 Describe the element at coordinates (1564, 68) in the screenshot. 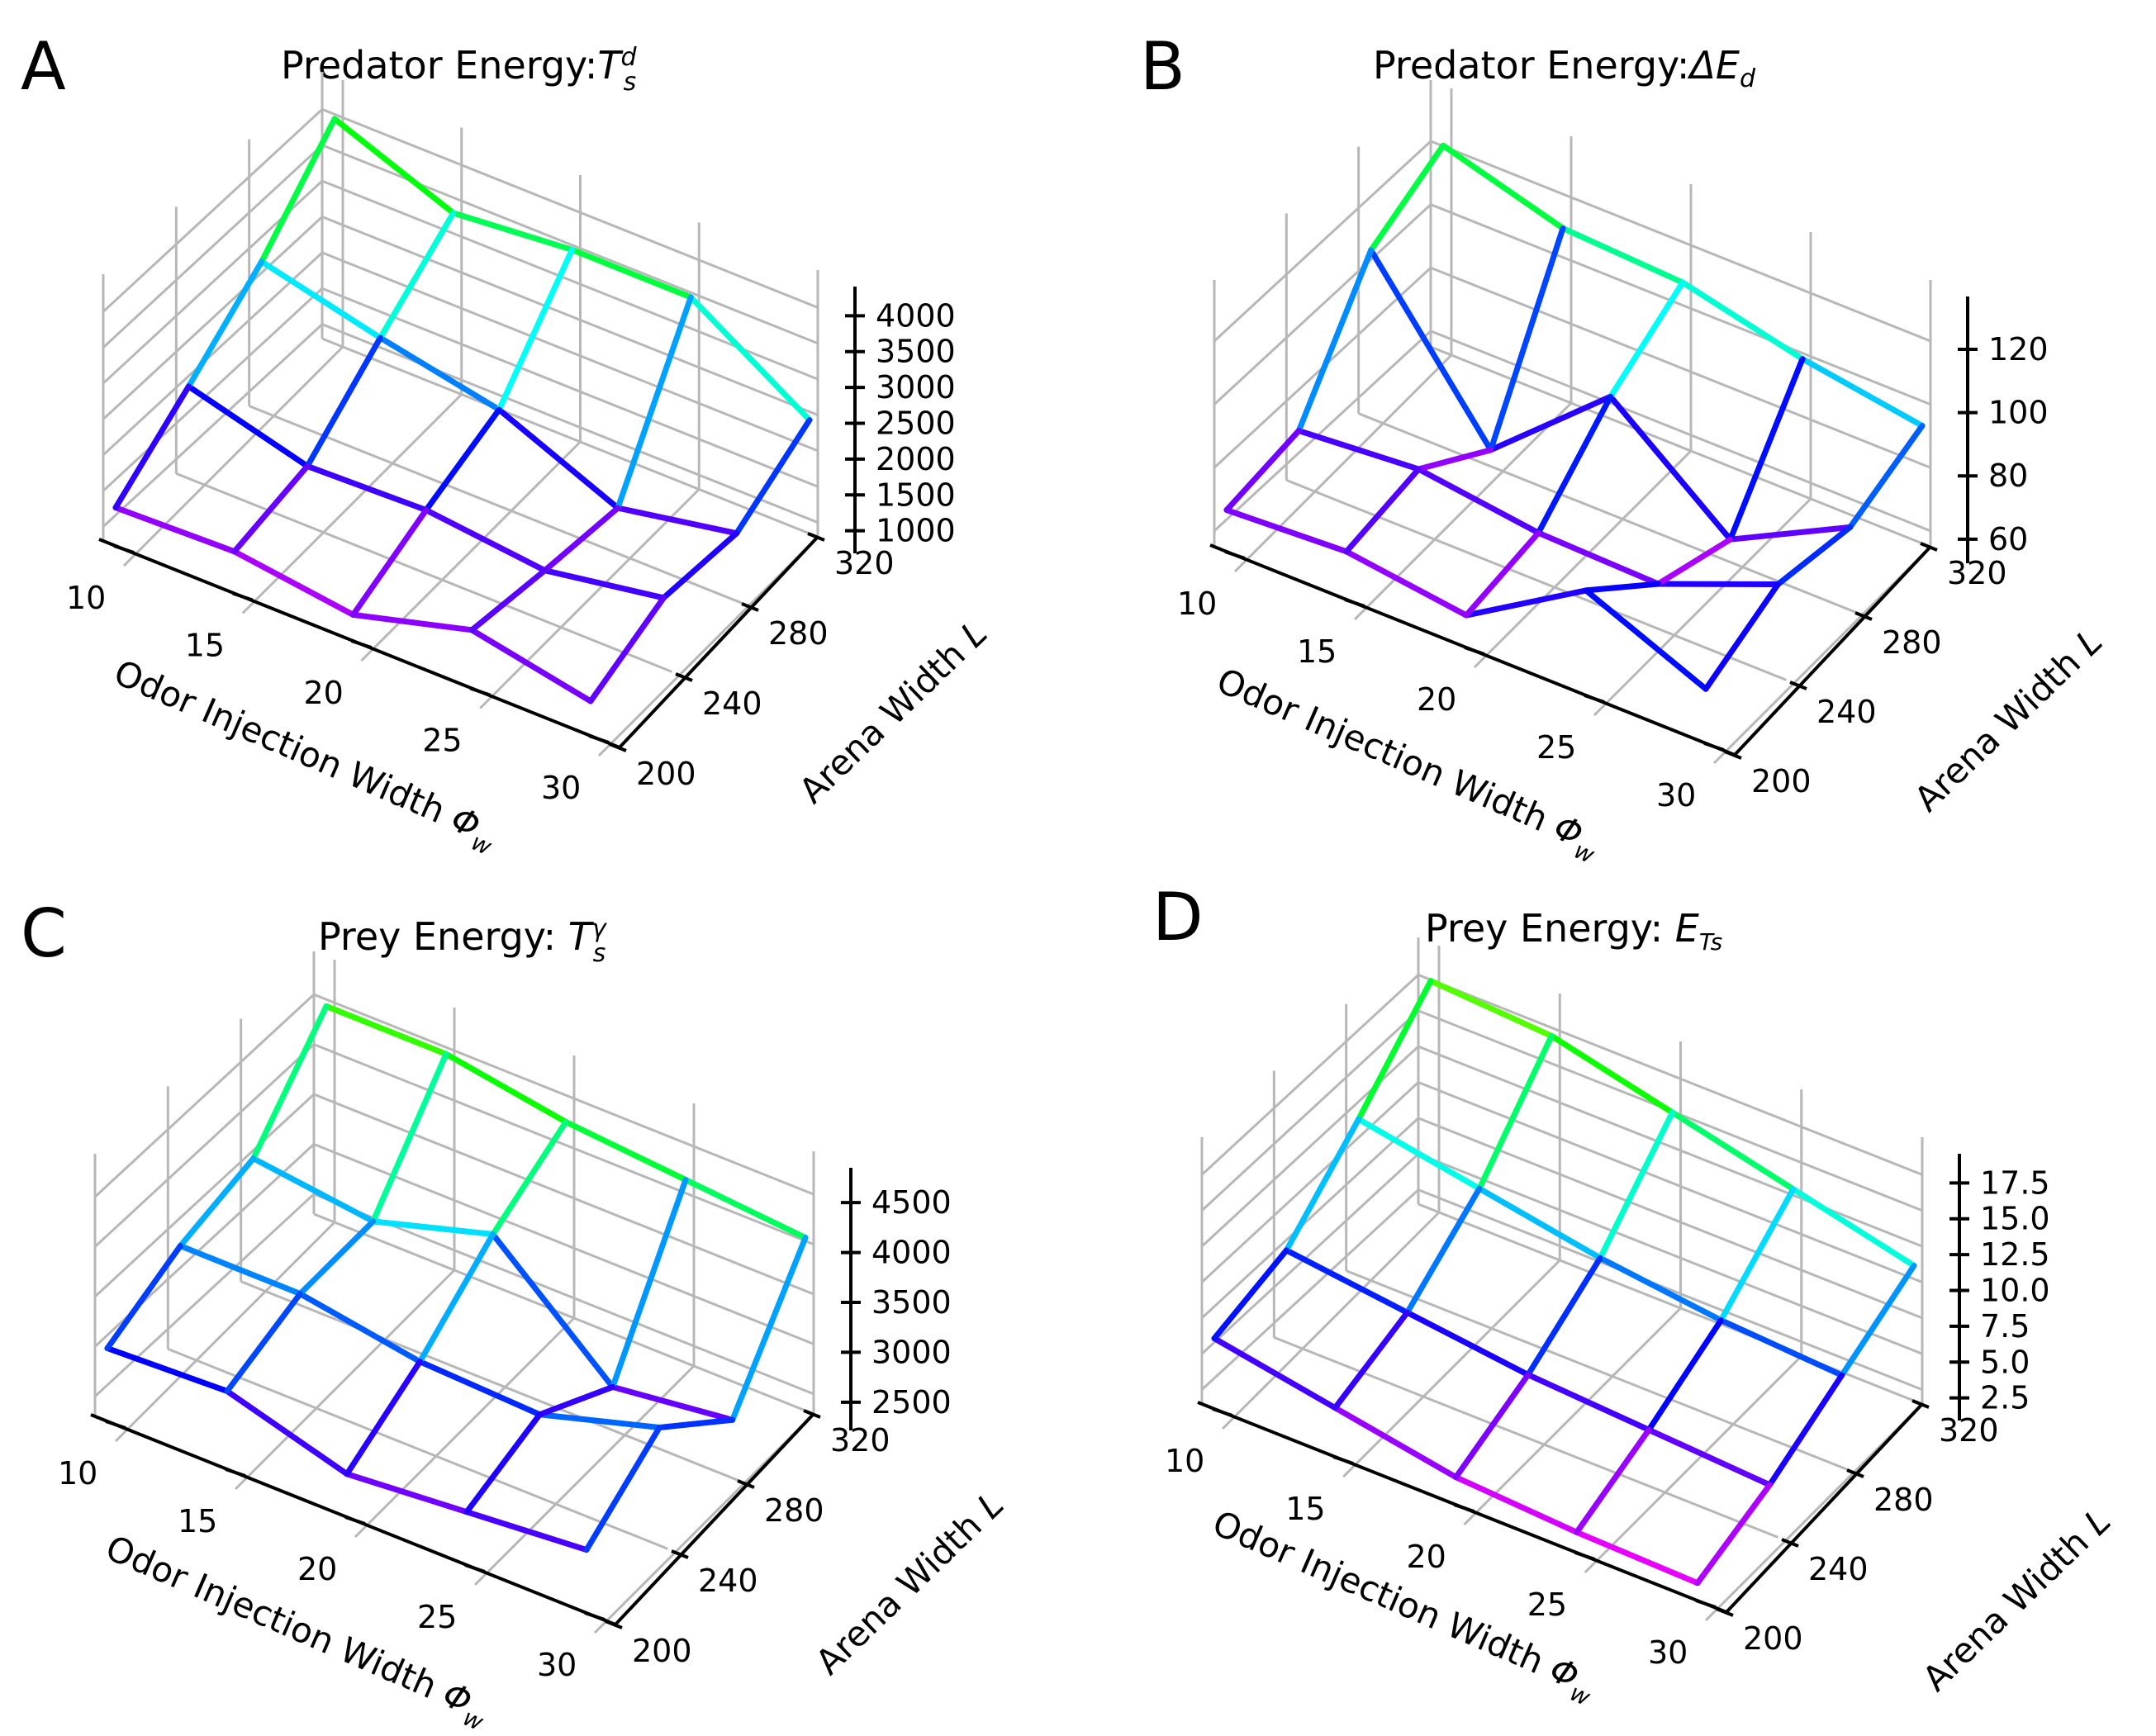

I see `title-b: Predator Energy:ΔEd` at that location.